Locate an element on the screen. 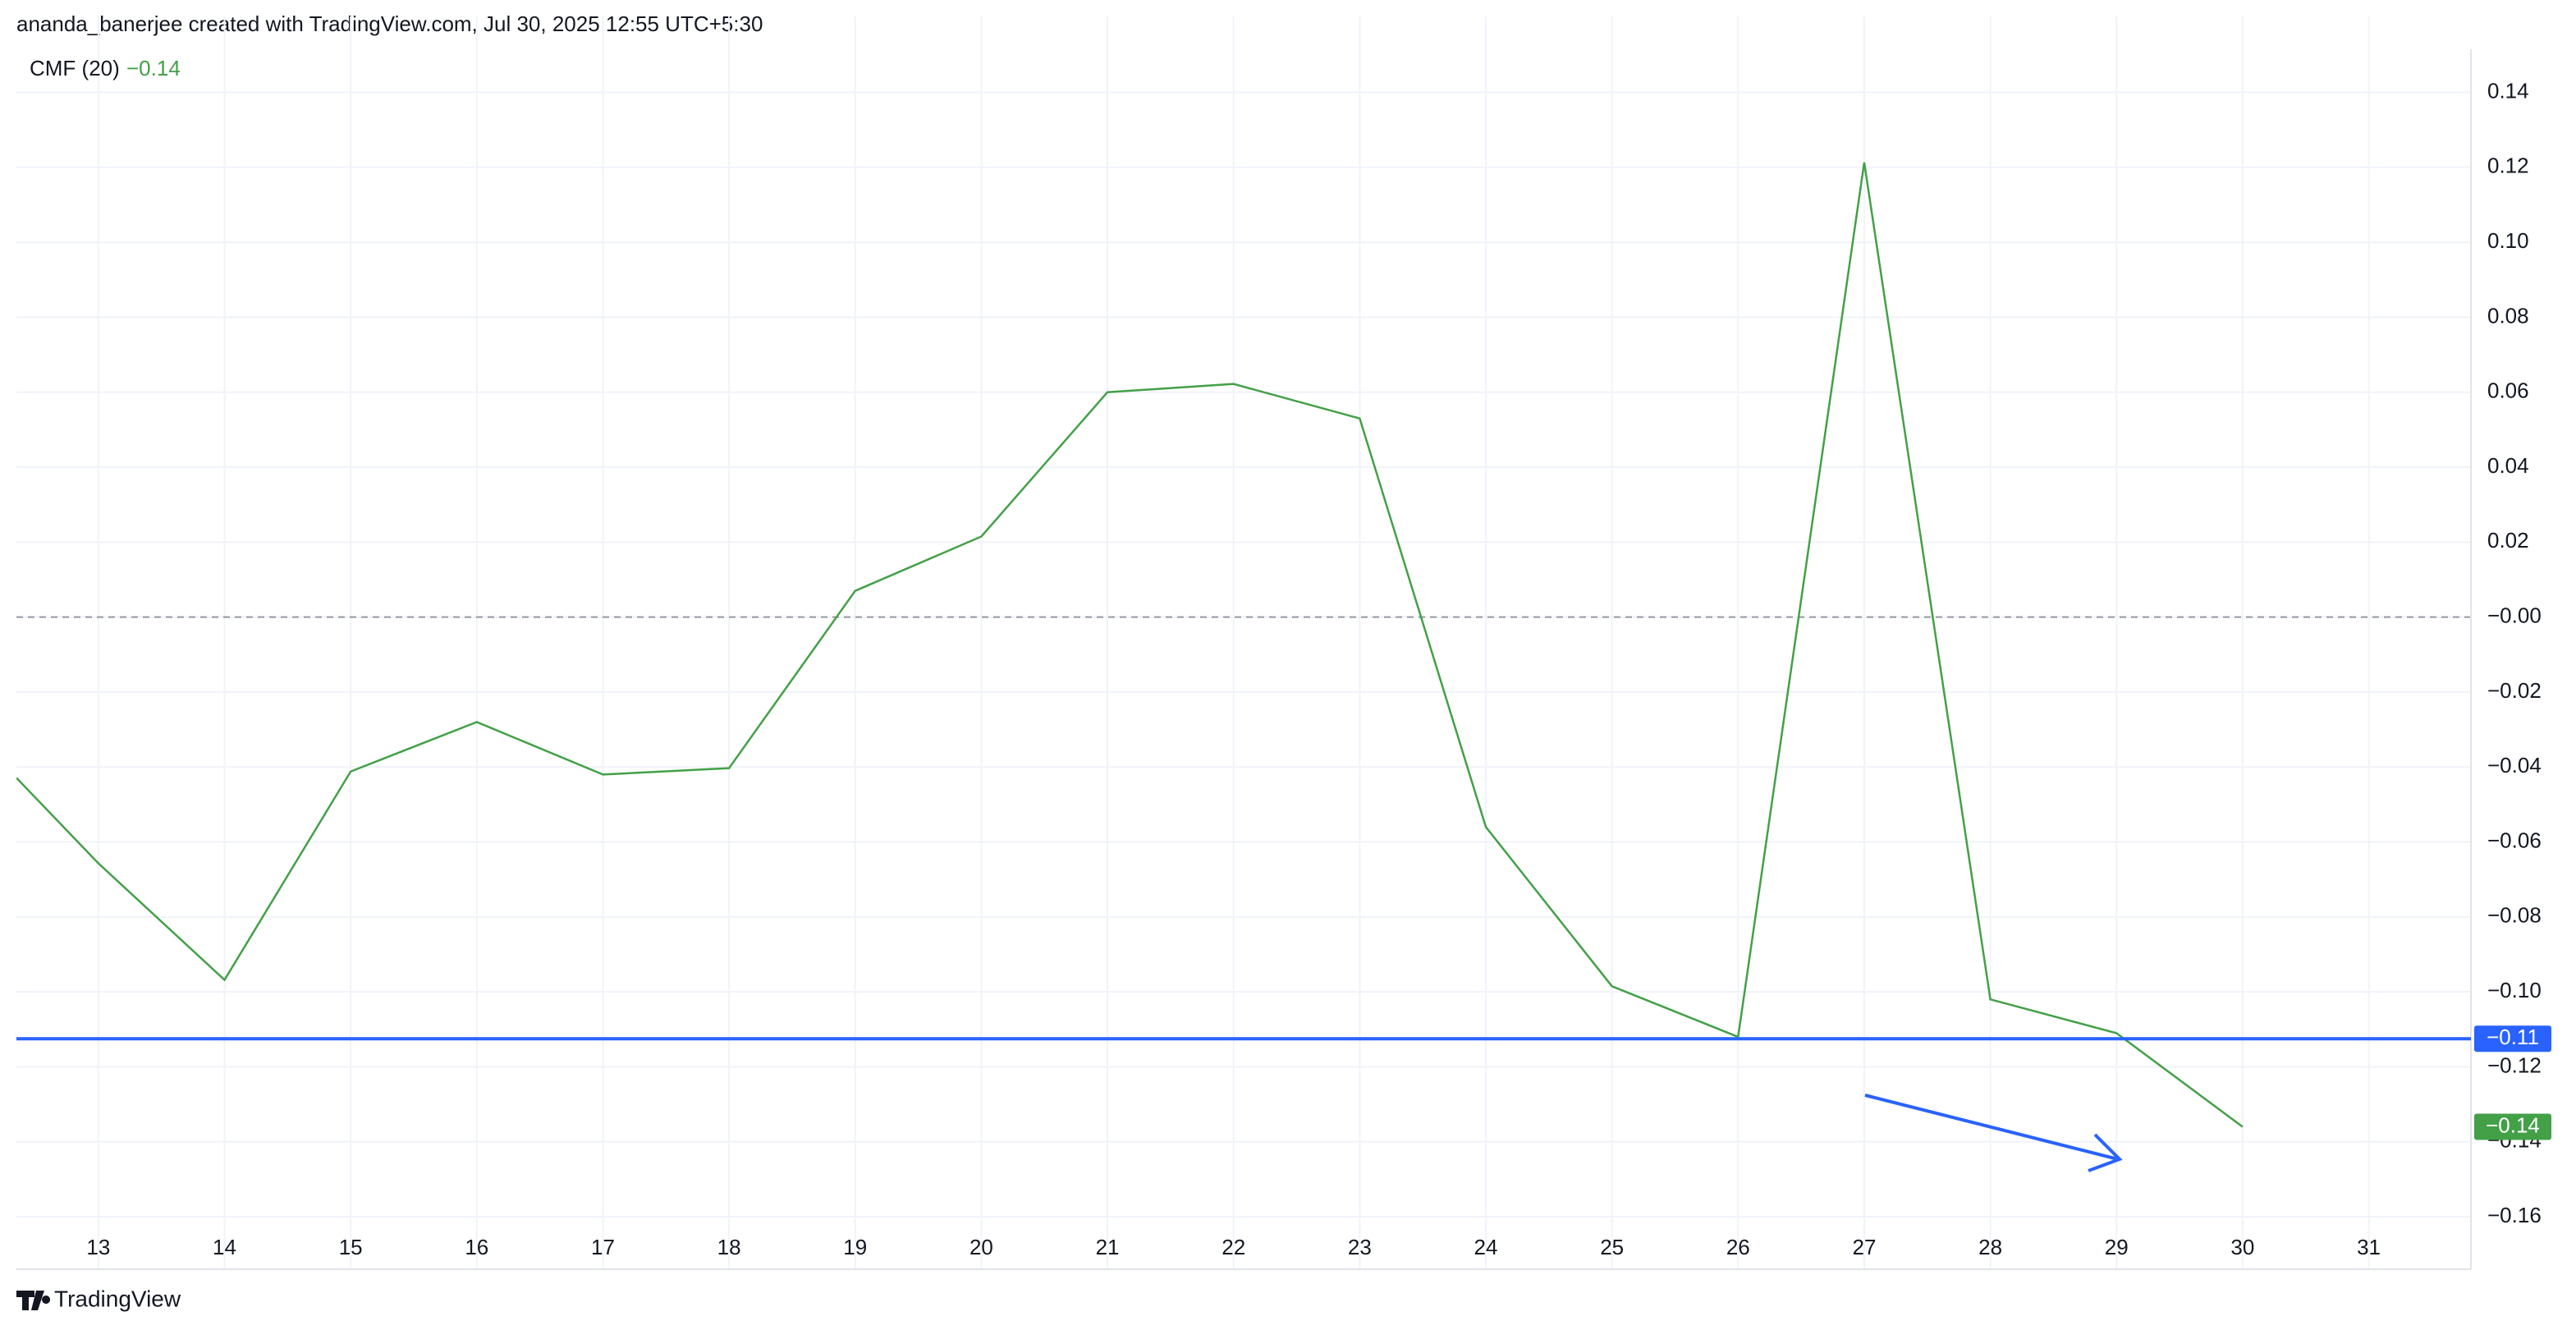 Image resolution: width=2576 pixels, height=1330 pixels. y-tick-label: 0.08 is located at coordinates (2508, 315).